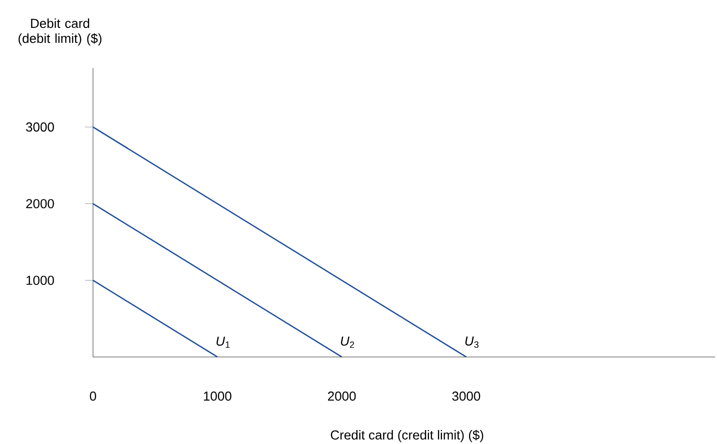  What do you see at coordinates (407, 436) in the screenshot?
I see `x-axis-title: Credit card (credit limit) ($)` at bounding box center [407, 436].